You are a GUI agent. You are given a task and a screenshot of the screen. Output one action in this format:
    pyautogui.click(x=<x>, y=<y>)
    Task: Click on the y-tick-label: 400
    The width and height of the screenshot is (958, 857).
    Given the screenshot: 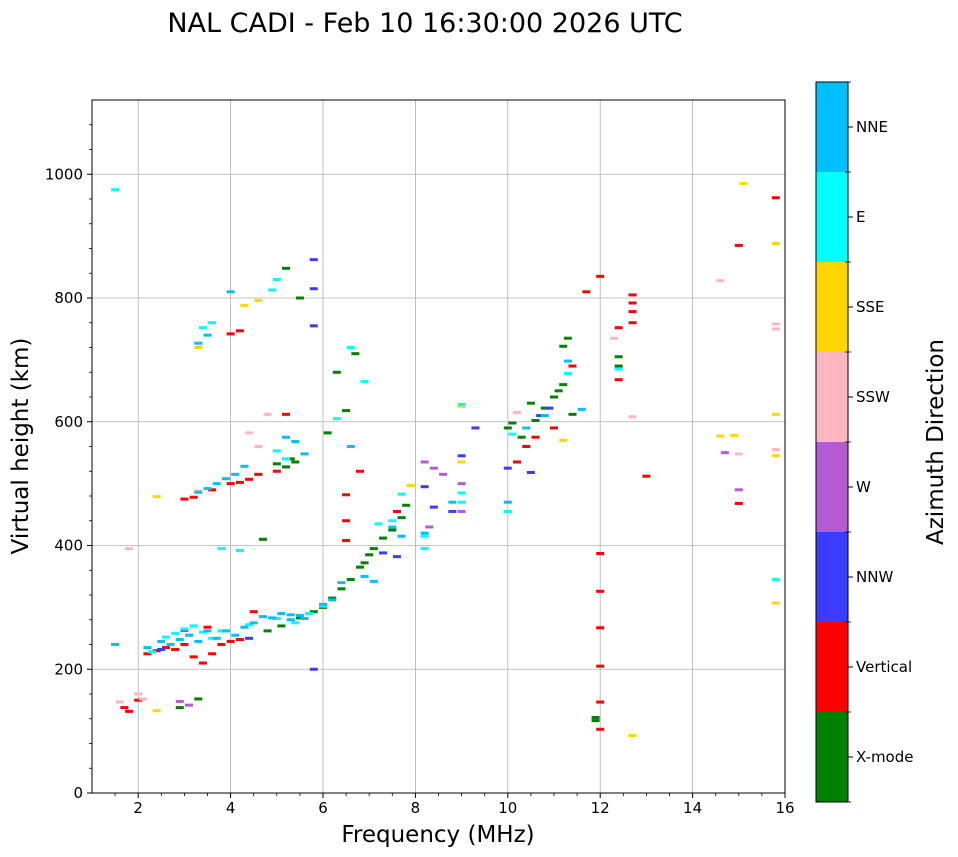 What is the action you would take?
    pyautogui.click(x=68, y=546)
    